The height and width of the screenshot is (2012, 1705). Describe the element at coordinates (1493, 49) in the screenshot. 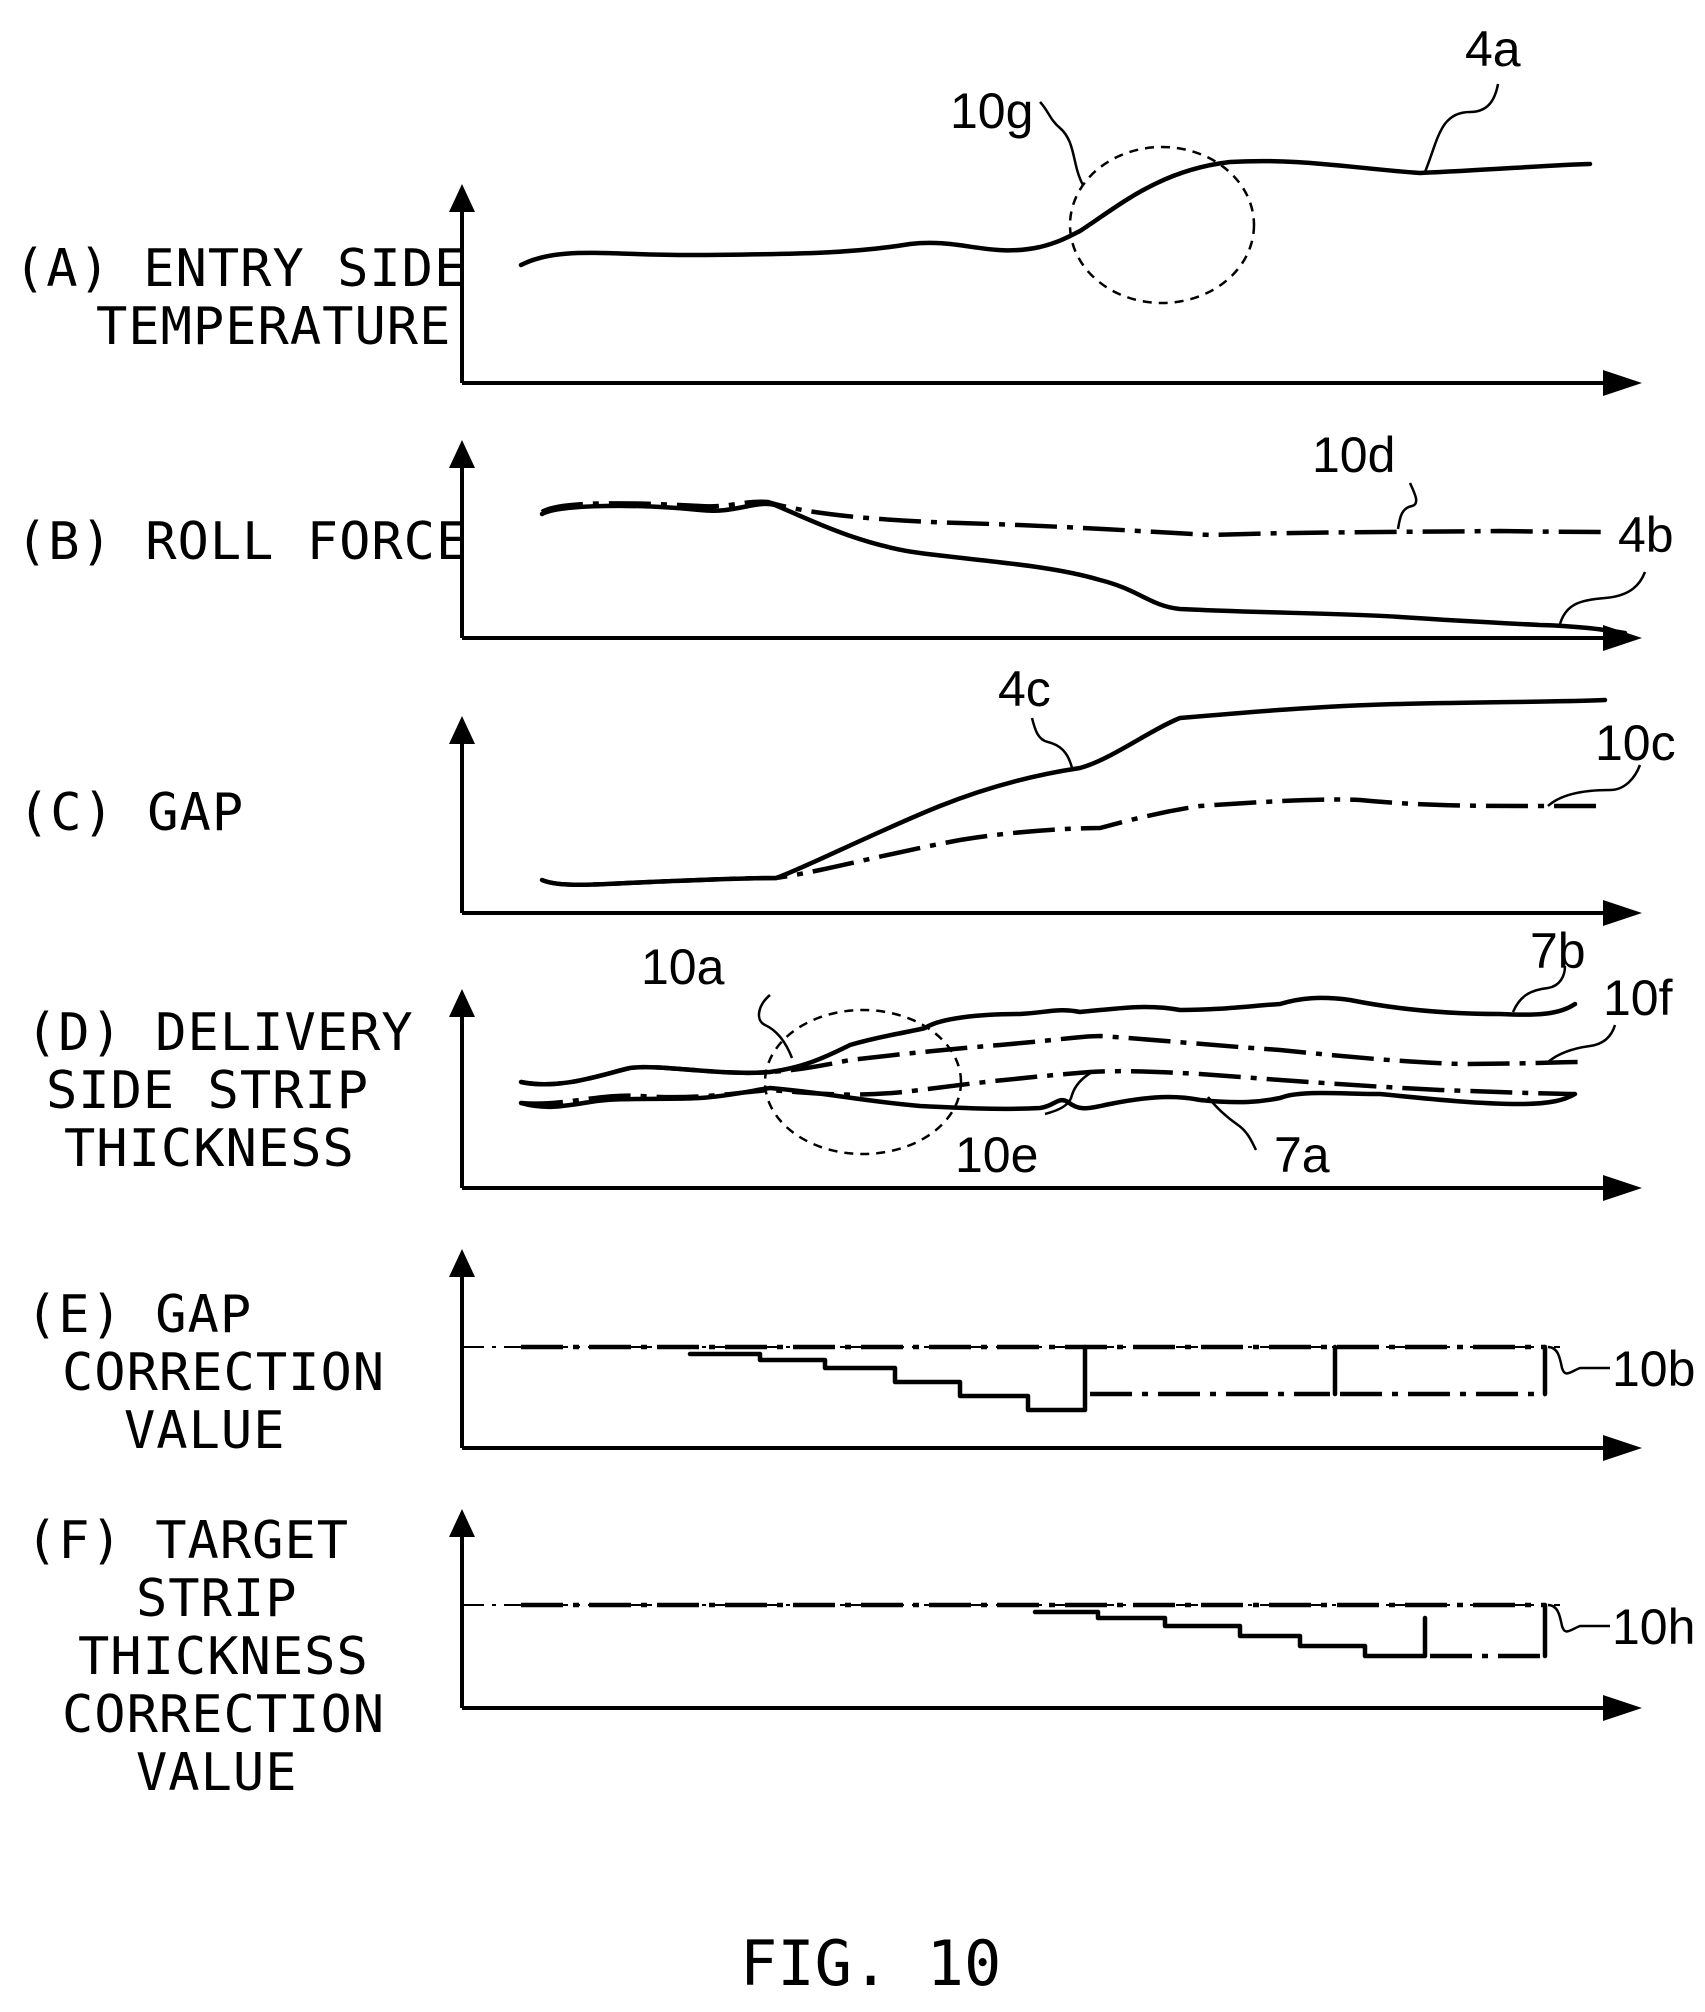

I see `ref-4a: 4a` at that location.